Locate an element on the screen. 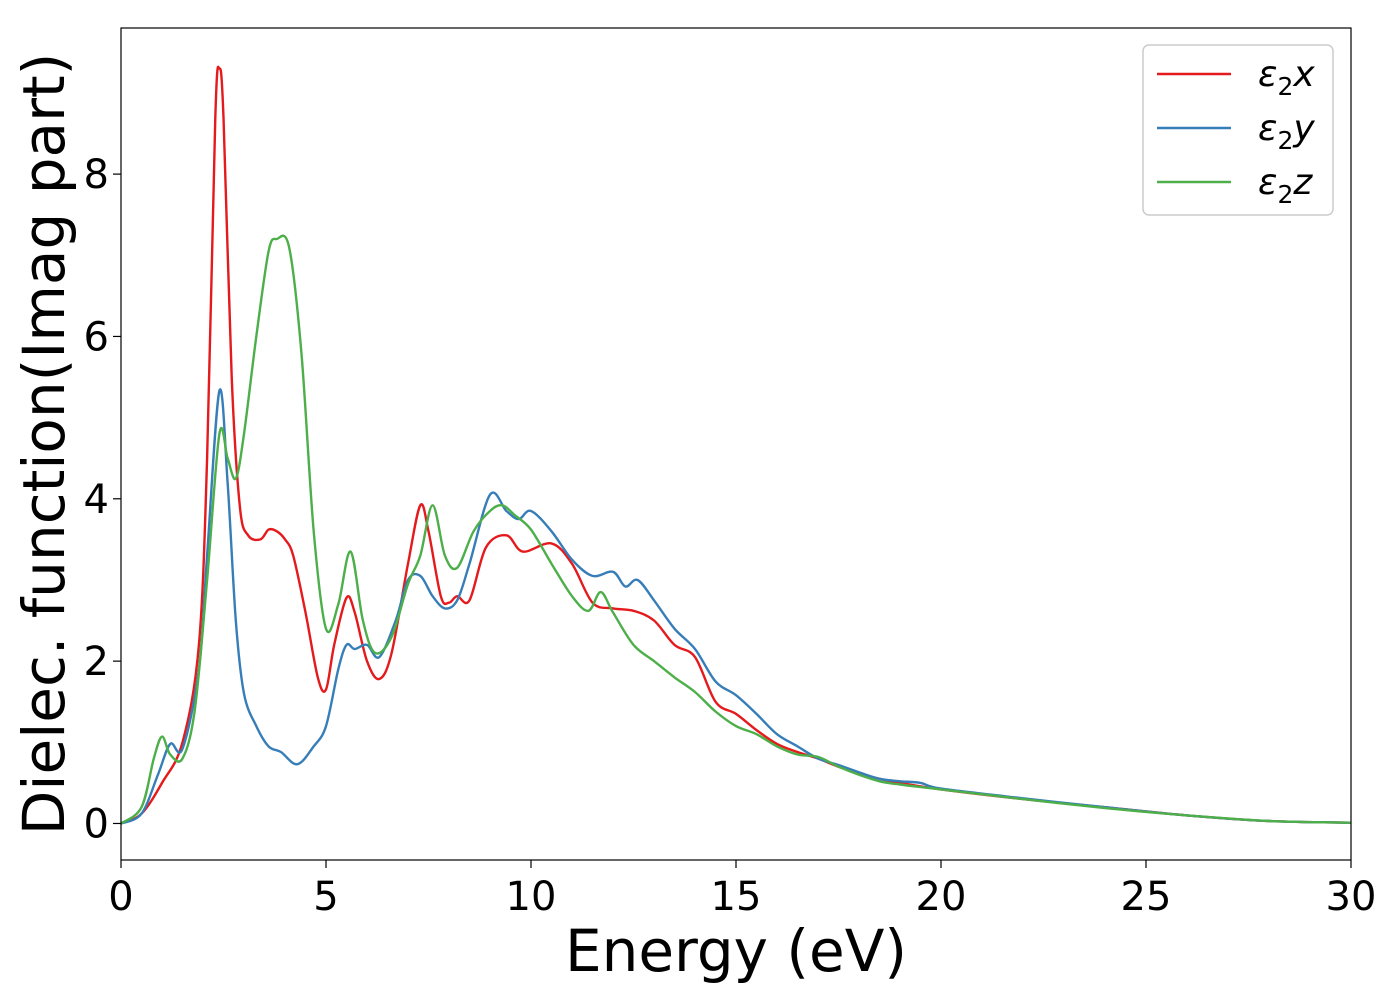  y-tick-label: 8 is located at coordinates (96, 175).